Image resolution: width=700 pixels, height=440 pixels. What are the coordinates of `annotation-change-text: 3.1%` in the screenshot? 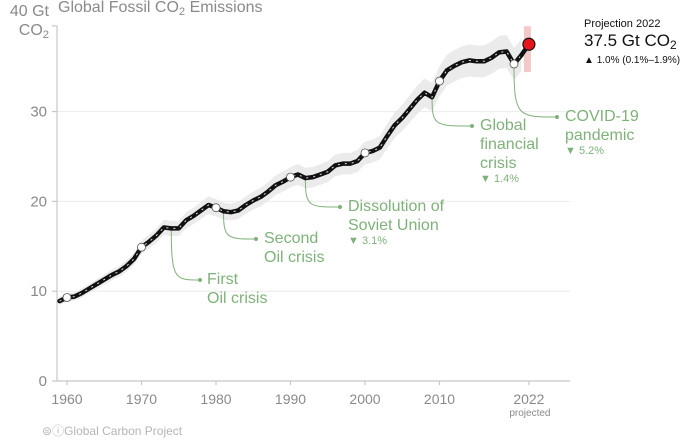 It's located at (374, 241).